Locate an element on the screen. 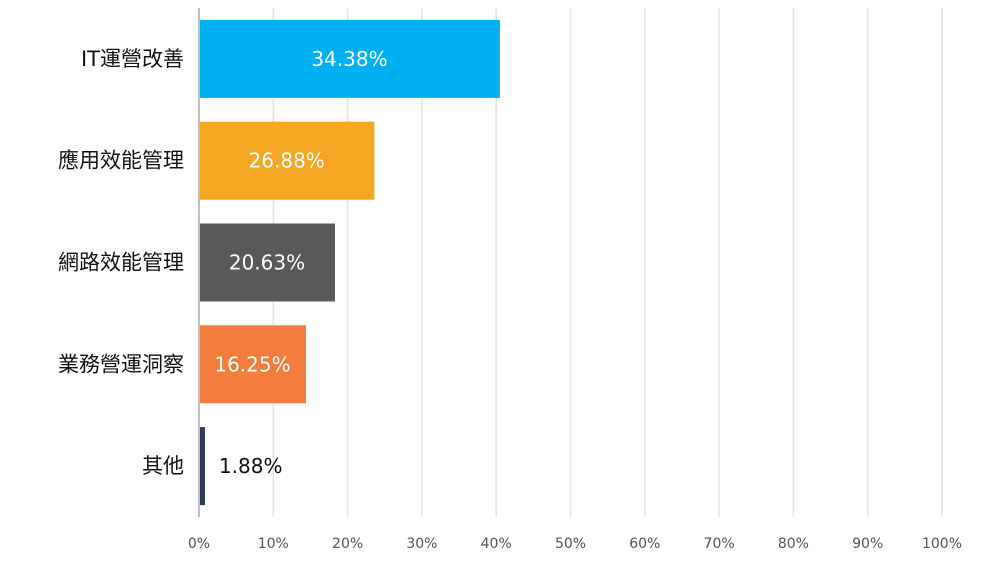  category-label: IT運營改善 is located at coordinates (132, 59).